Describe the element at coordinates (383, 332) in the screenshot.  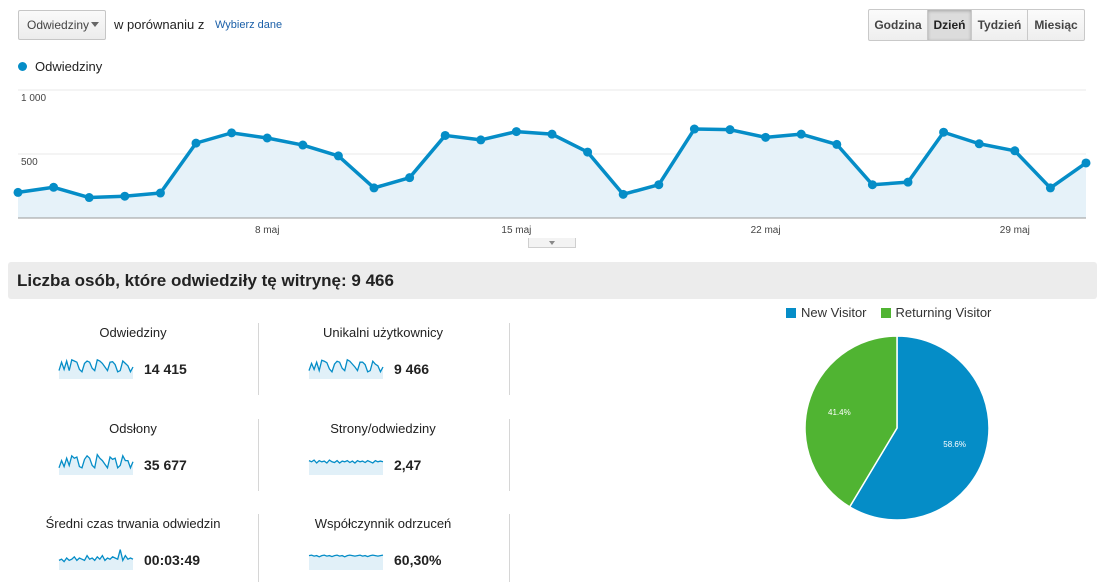
I see `metric-label: Unikalni użytkownicy` at that location.